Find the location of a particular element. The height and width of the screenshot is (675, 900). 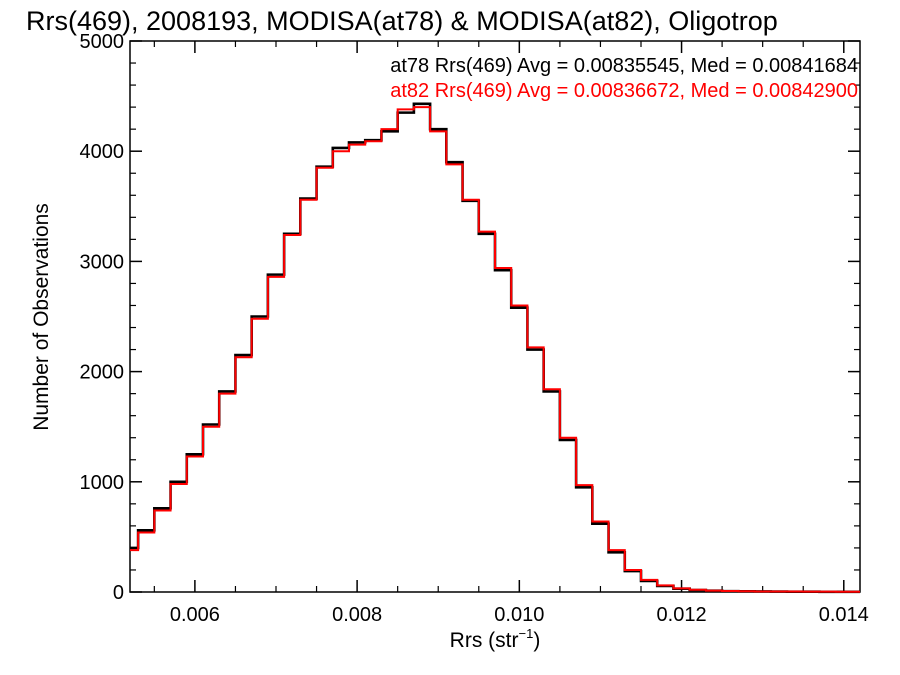

x-tick-label: 0.006 is located at coordinates (195, 615).